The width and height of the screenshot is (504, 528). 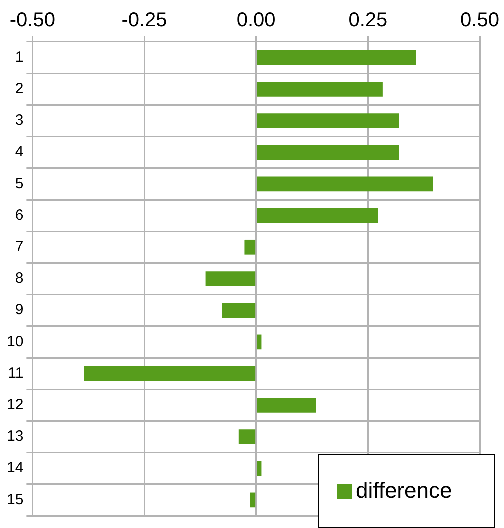 What do you see at coordinates (15, 437) in the screenshot?
I see `y-tick-label: 13` at bounding box center [15, 437].